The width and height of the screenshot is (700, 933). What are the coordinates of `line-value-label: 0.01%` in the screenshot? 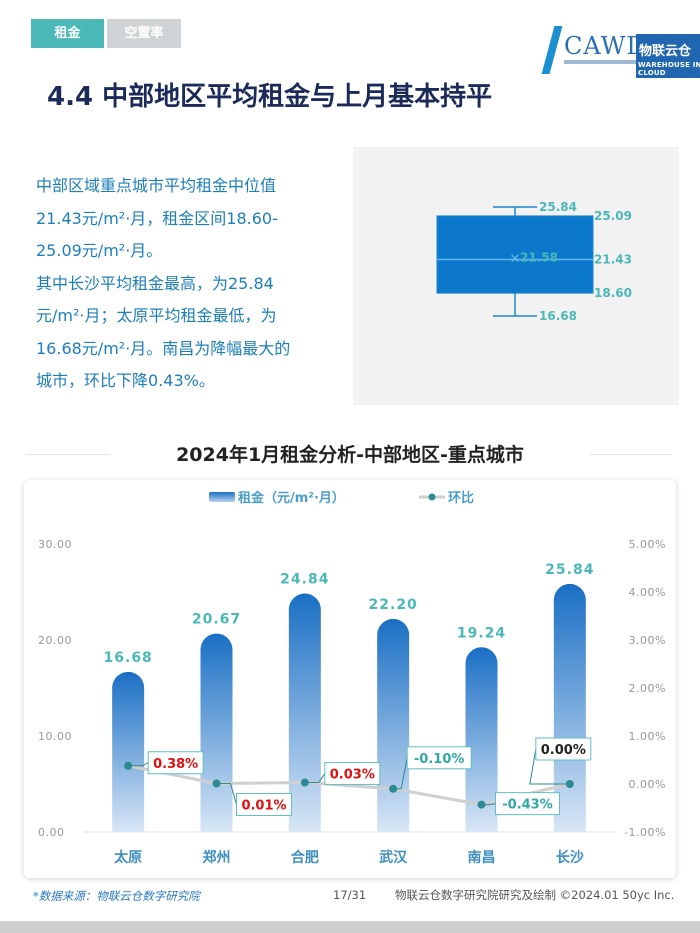 It's located at (263, 806).